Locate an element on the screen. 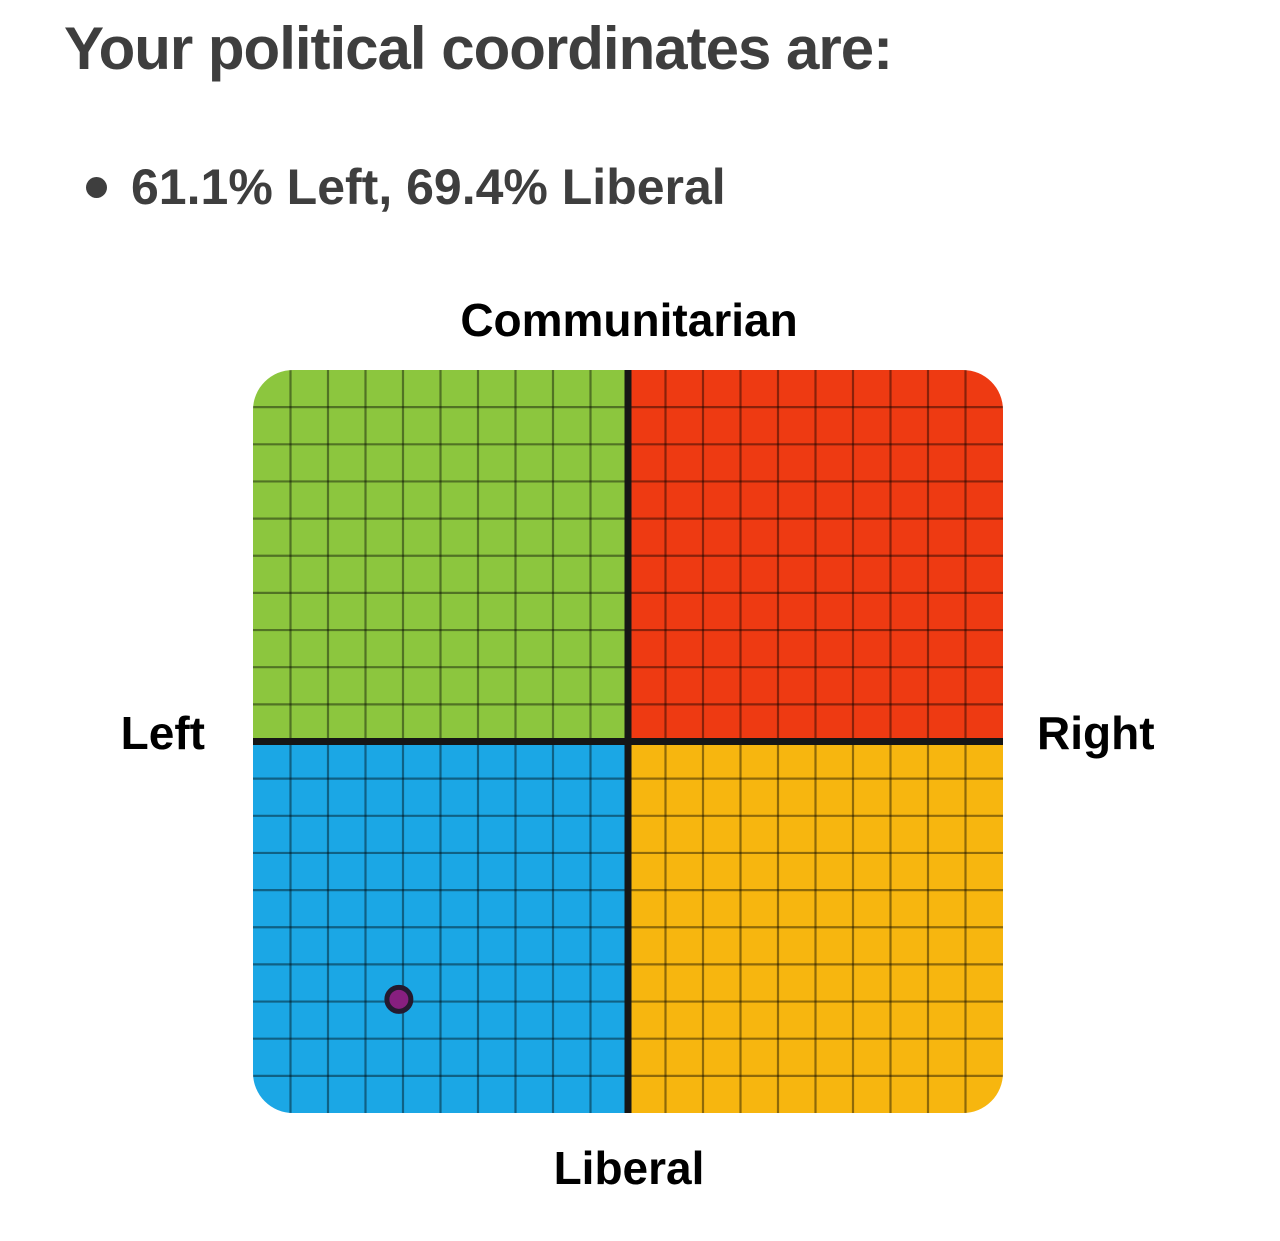 The image size is (1280, 1241). bullet-icon is located at coordinates (96, 187).